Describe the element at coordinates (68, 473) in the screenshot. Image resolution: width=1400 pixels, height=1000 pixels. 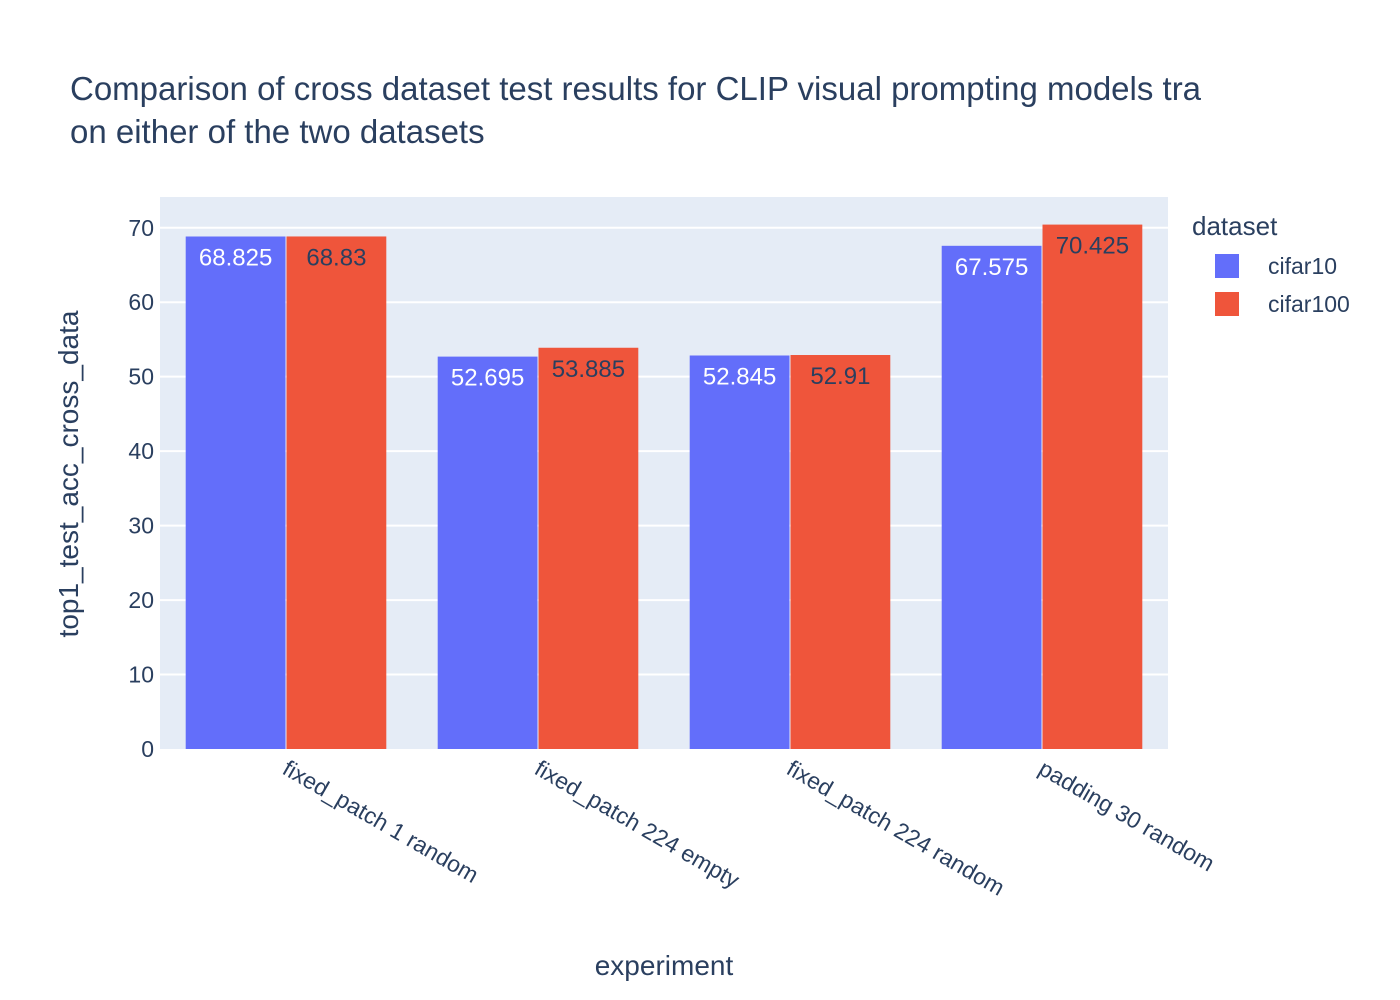
I see `y-axis-title: top1_test_acc_cross_data` at that location.